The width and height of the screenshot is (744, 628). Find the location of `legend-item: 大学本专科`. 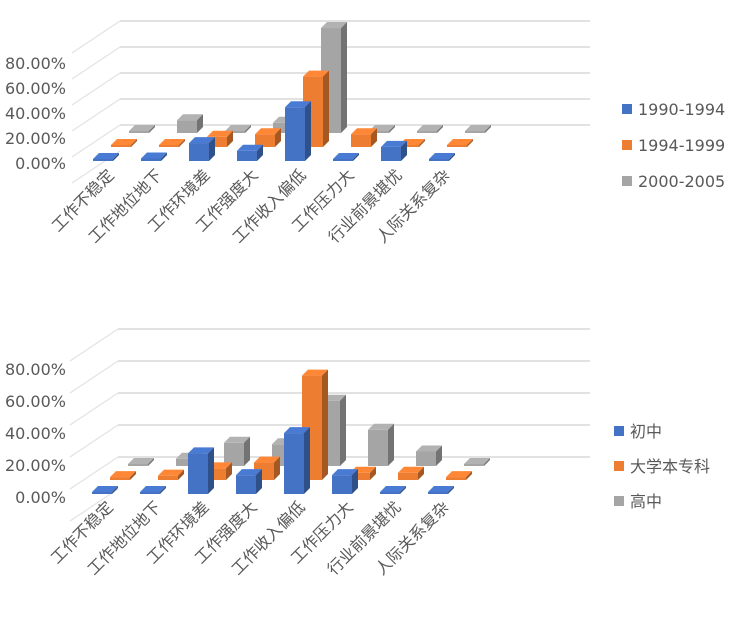

legend-item: 大学本专科 is located at coordinates (662, 466).